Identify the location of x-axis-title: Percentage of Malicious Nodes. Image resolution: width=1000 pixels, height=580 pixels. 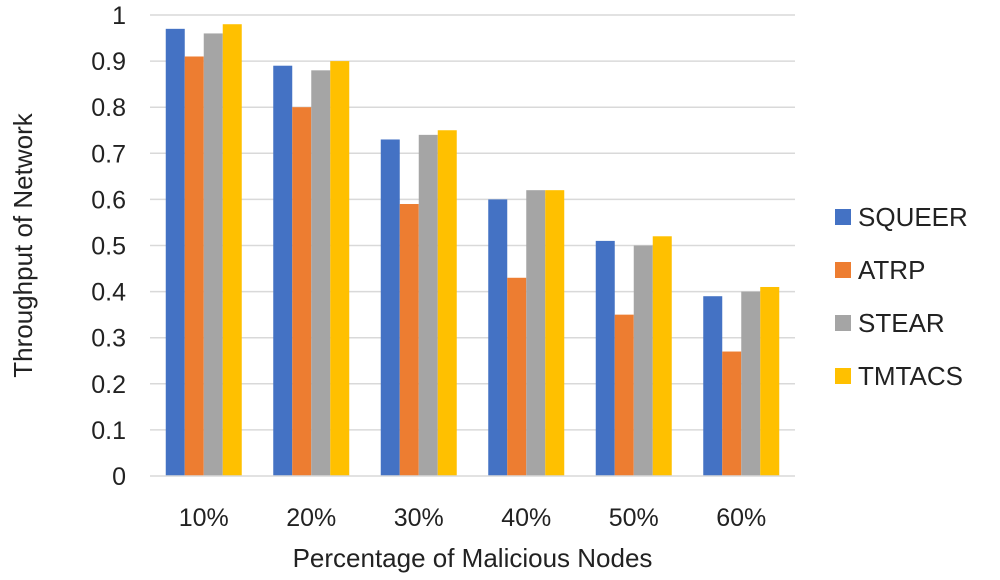
(473, 558).